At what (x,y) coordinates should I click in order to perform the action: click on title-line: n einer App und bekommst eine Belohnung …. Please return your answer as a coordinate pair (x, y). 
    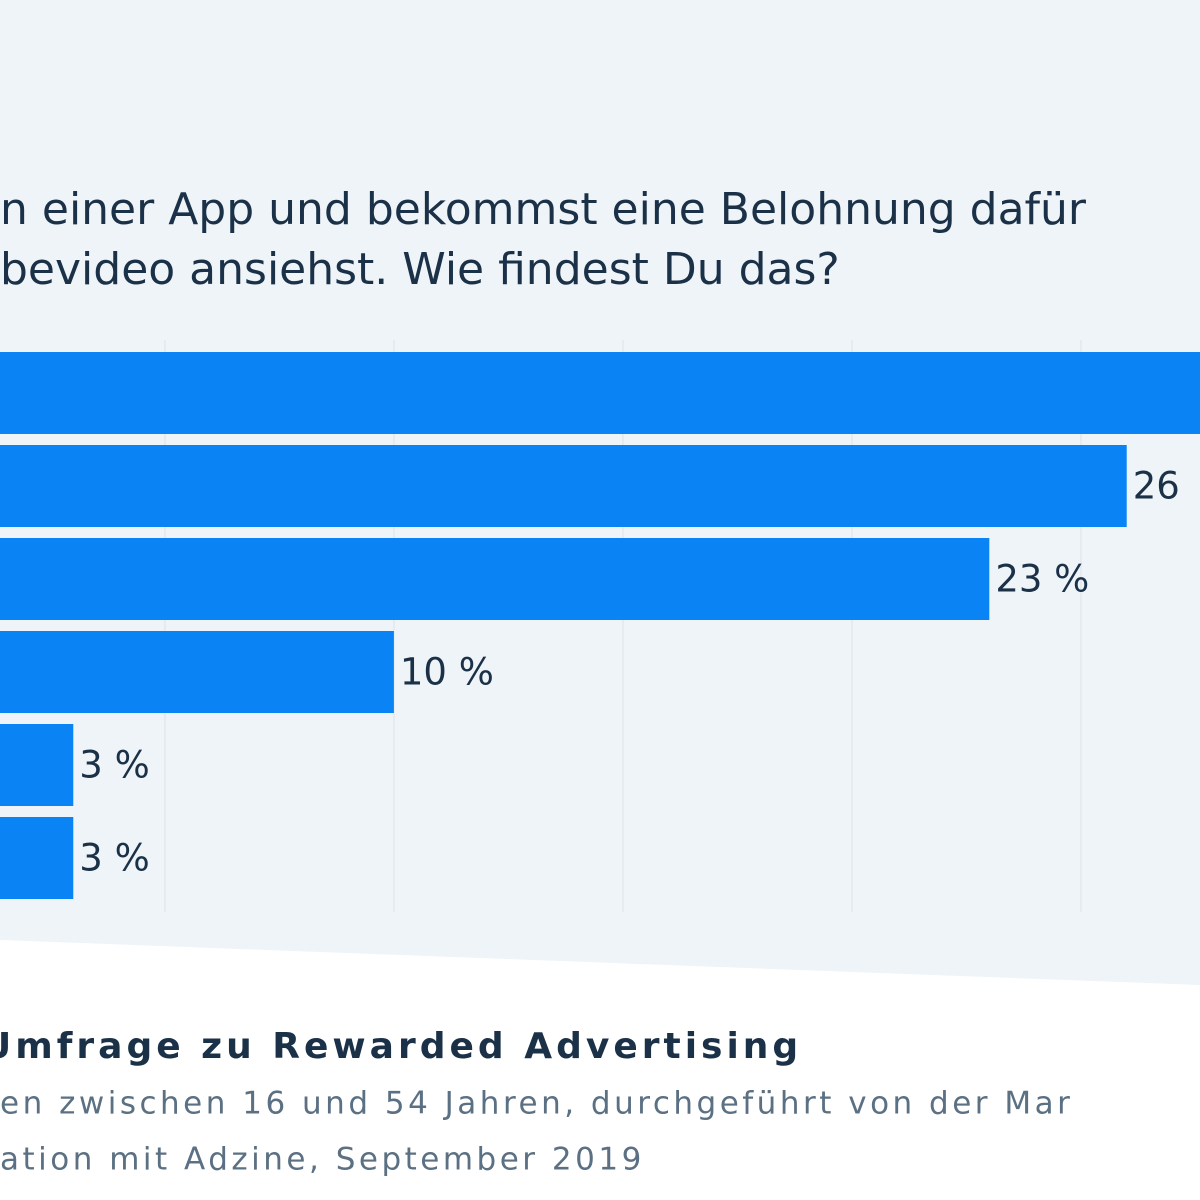
    Looking at the image, I should click on (543, 209).